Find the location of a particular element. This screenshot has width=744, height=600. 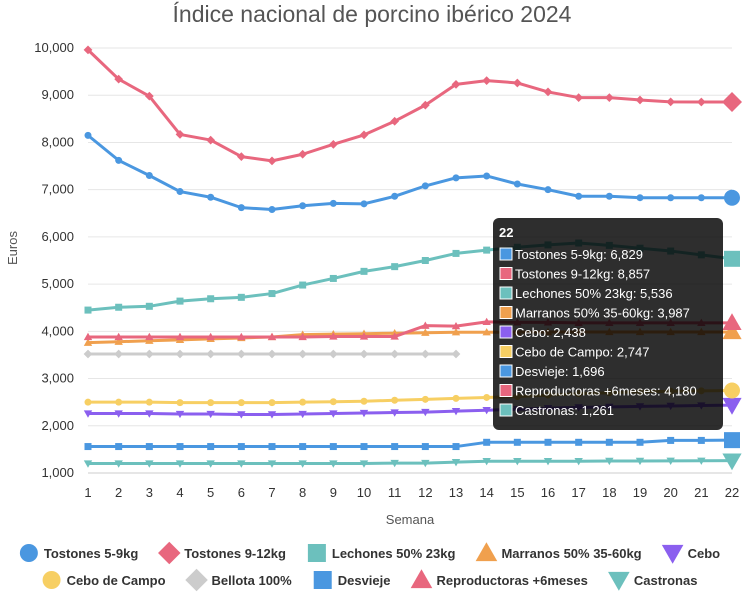

legend-item-1: Tostones 9-12kg is located at coordinates (222, 553).